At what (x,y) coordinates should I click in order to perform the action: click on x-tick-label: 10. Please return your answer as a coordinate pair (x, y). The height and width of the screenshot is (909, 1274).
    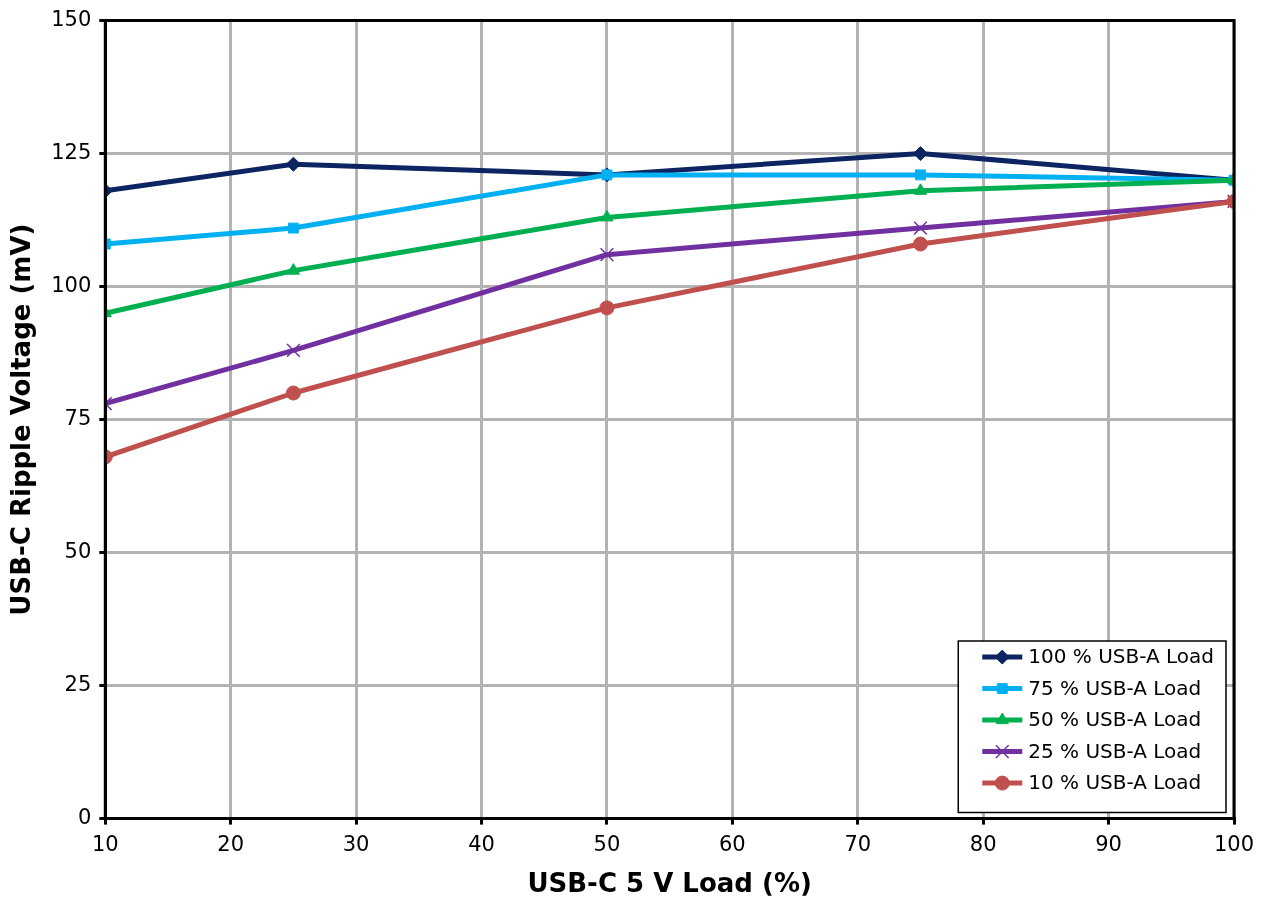
    Looking at the image, I should click on (105, 843).